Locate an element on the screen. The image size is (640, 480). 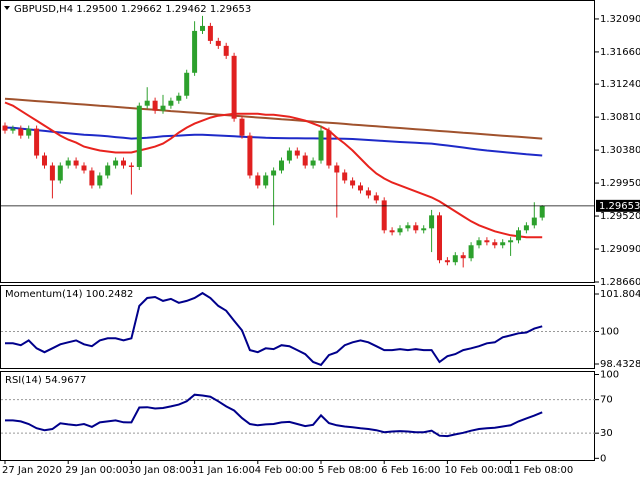
y-tick-label: 1.29950 is located at coordinates (620, 183).